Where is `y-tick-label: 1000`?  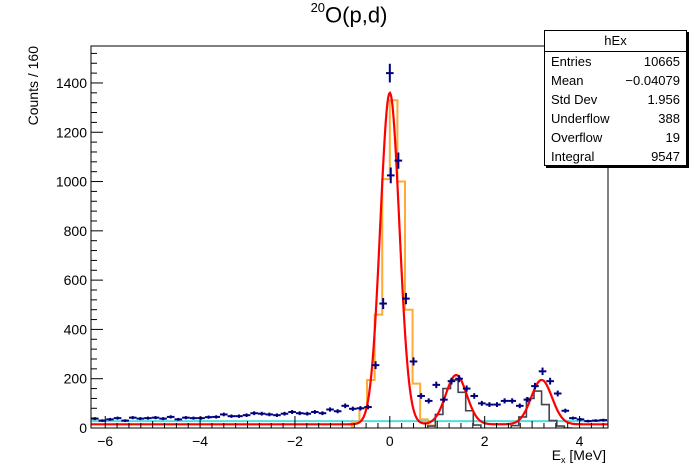 y-tick-label: 1000 is located at coordinates (71, 182).